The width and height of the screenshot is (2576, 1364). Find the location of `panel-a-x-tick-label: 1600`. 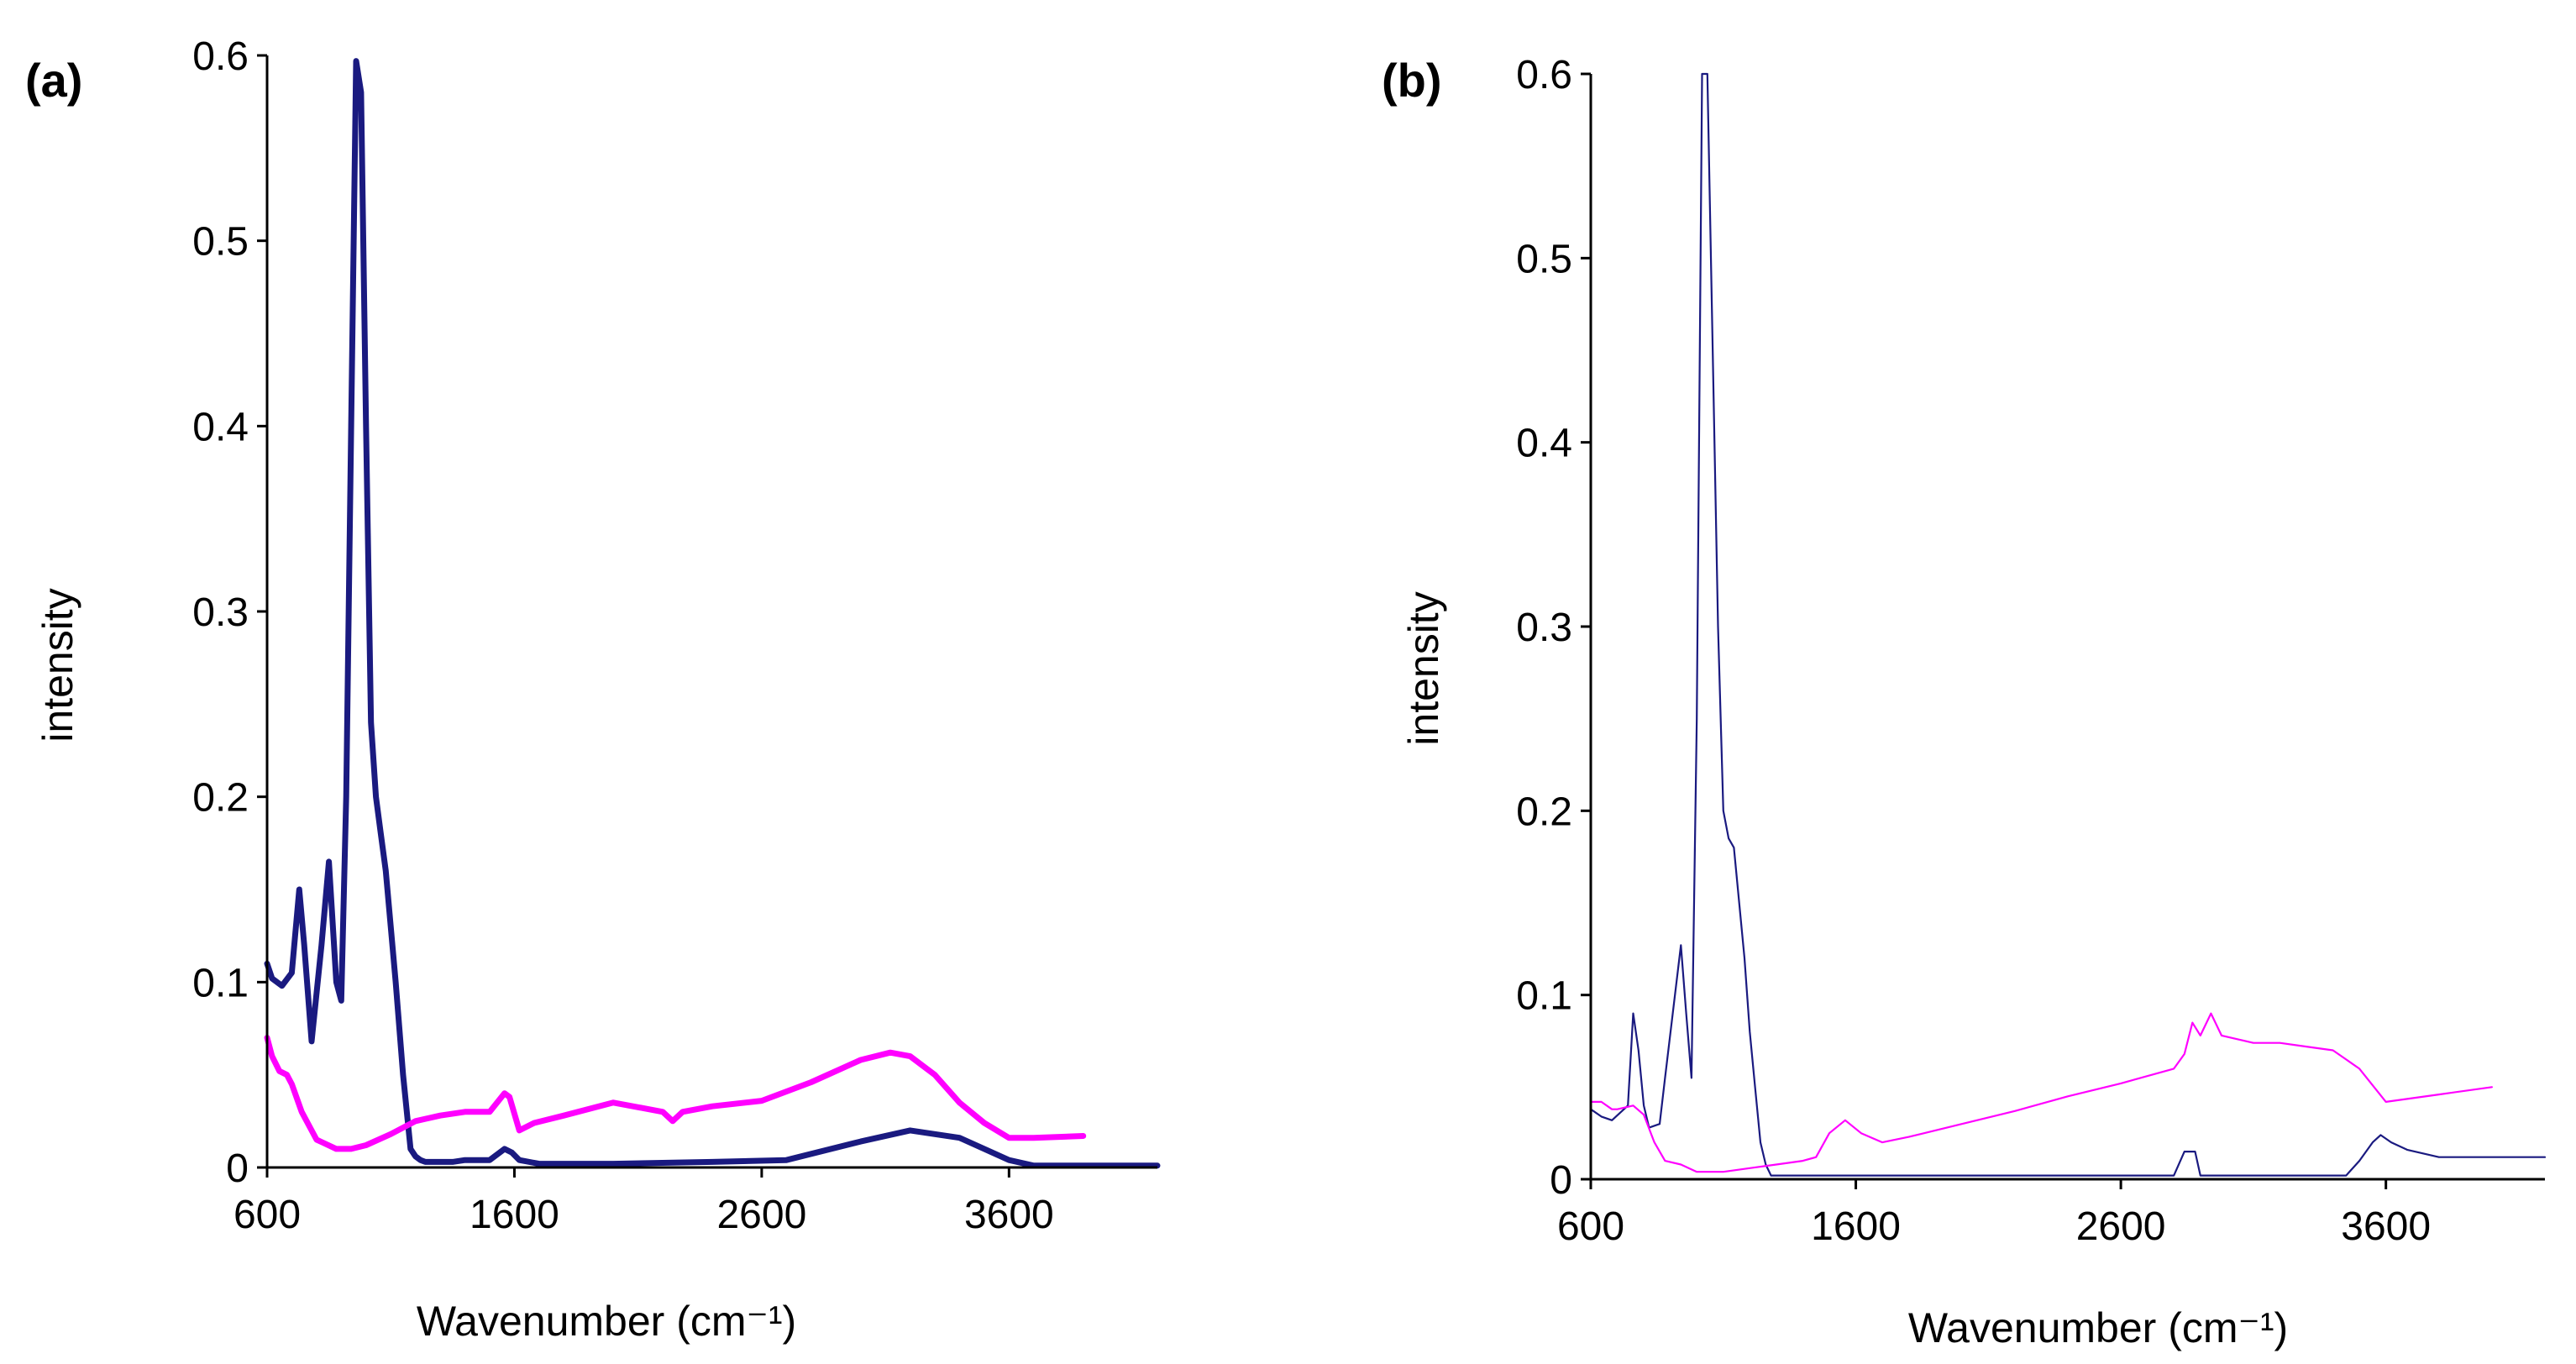

panel-a-x-tick-label: 1600 is located at coordinates (514, 1215).